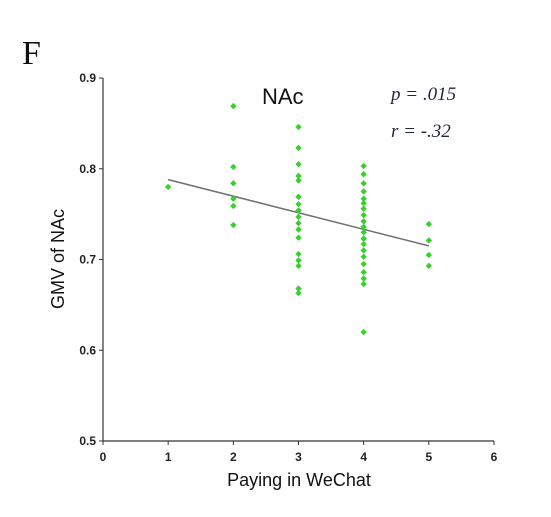 The height and width of the screenshot is (517, 551). I want to click on x-tick-label: 2, so click(233, 457).